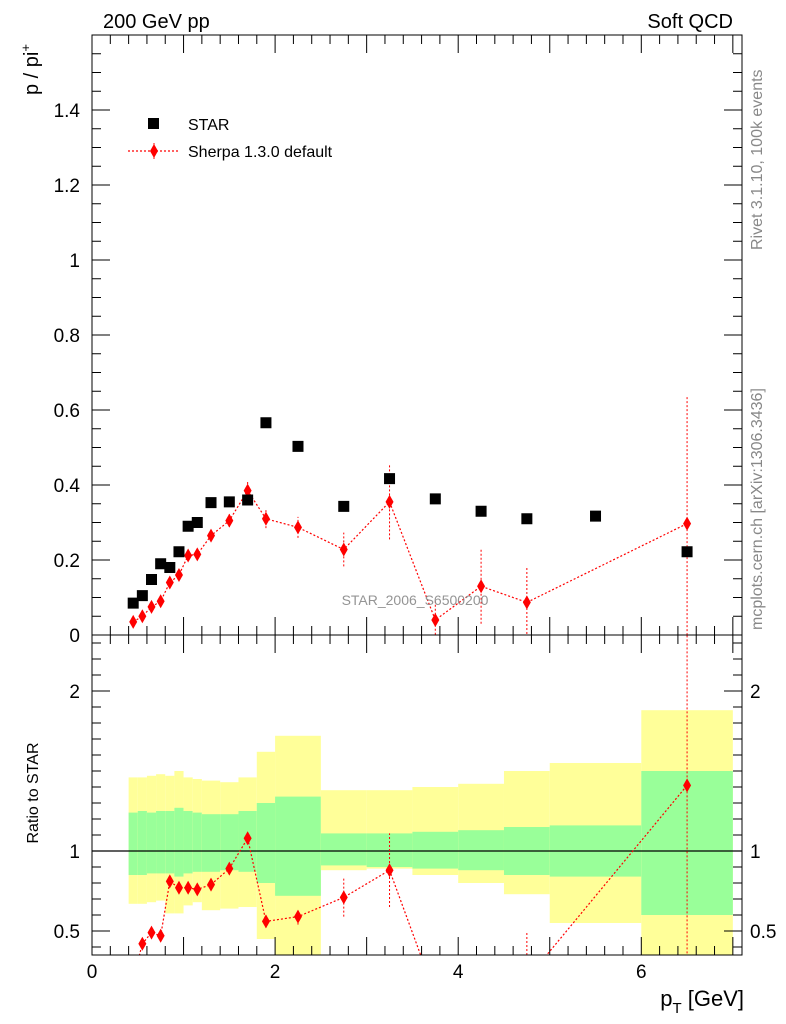 The width and height of the screenshot is (786, 1024). Describe the element at coordinates (458, 972) in the screenshot. I see `x-tick-label: 4` at that location.